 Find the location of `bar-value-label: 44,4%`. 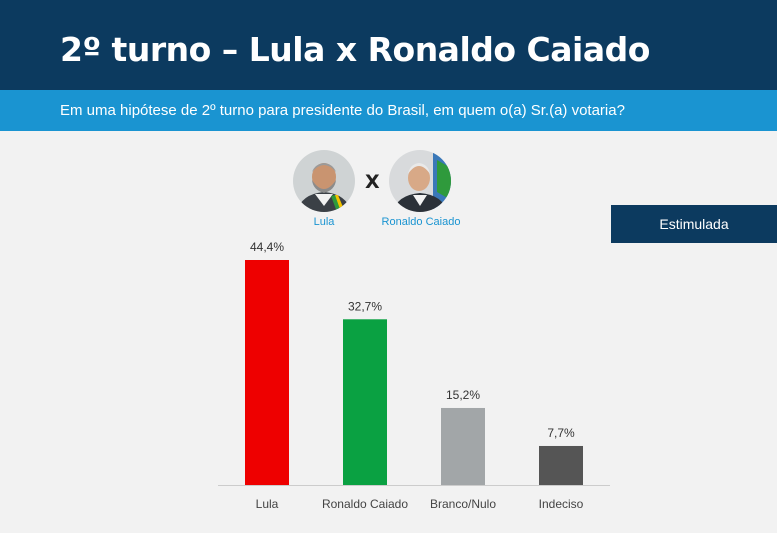

bar-value-label: 44,4% is located at coordinates (267, 247).